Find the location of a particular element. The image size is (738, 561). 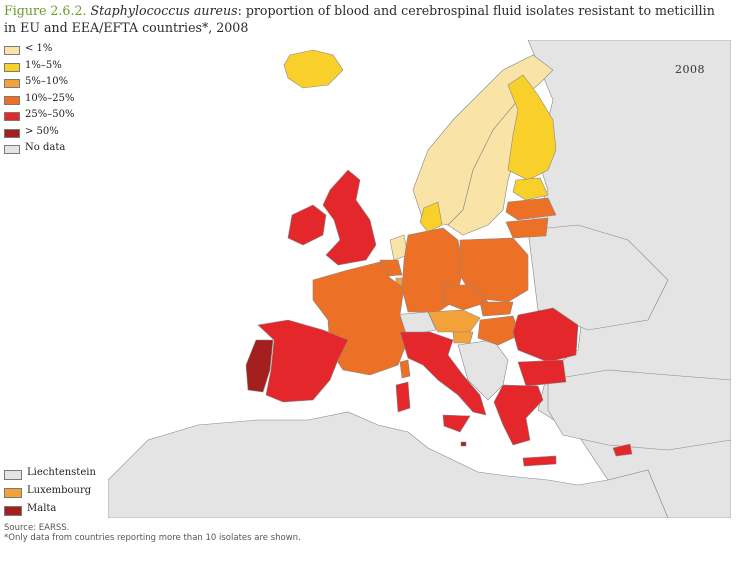

country-italy-sardinia is located at coordinates (403, 397).